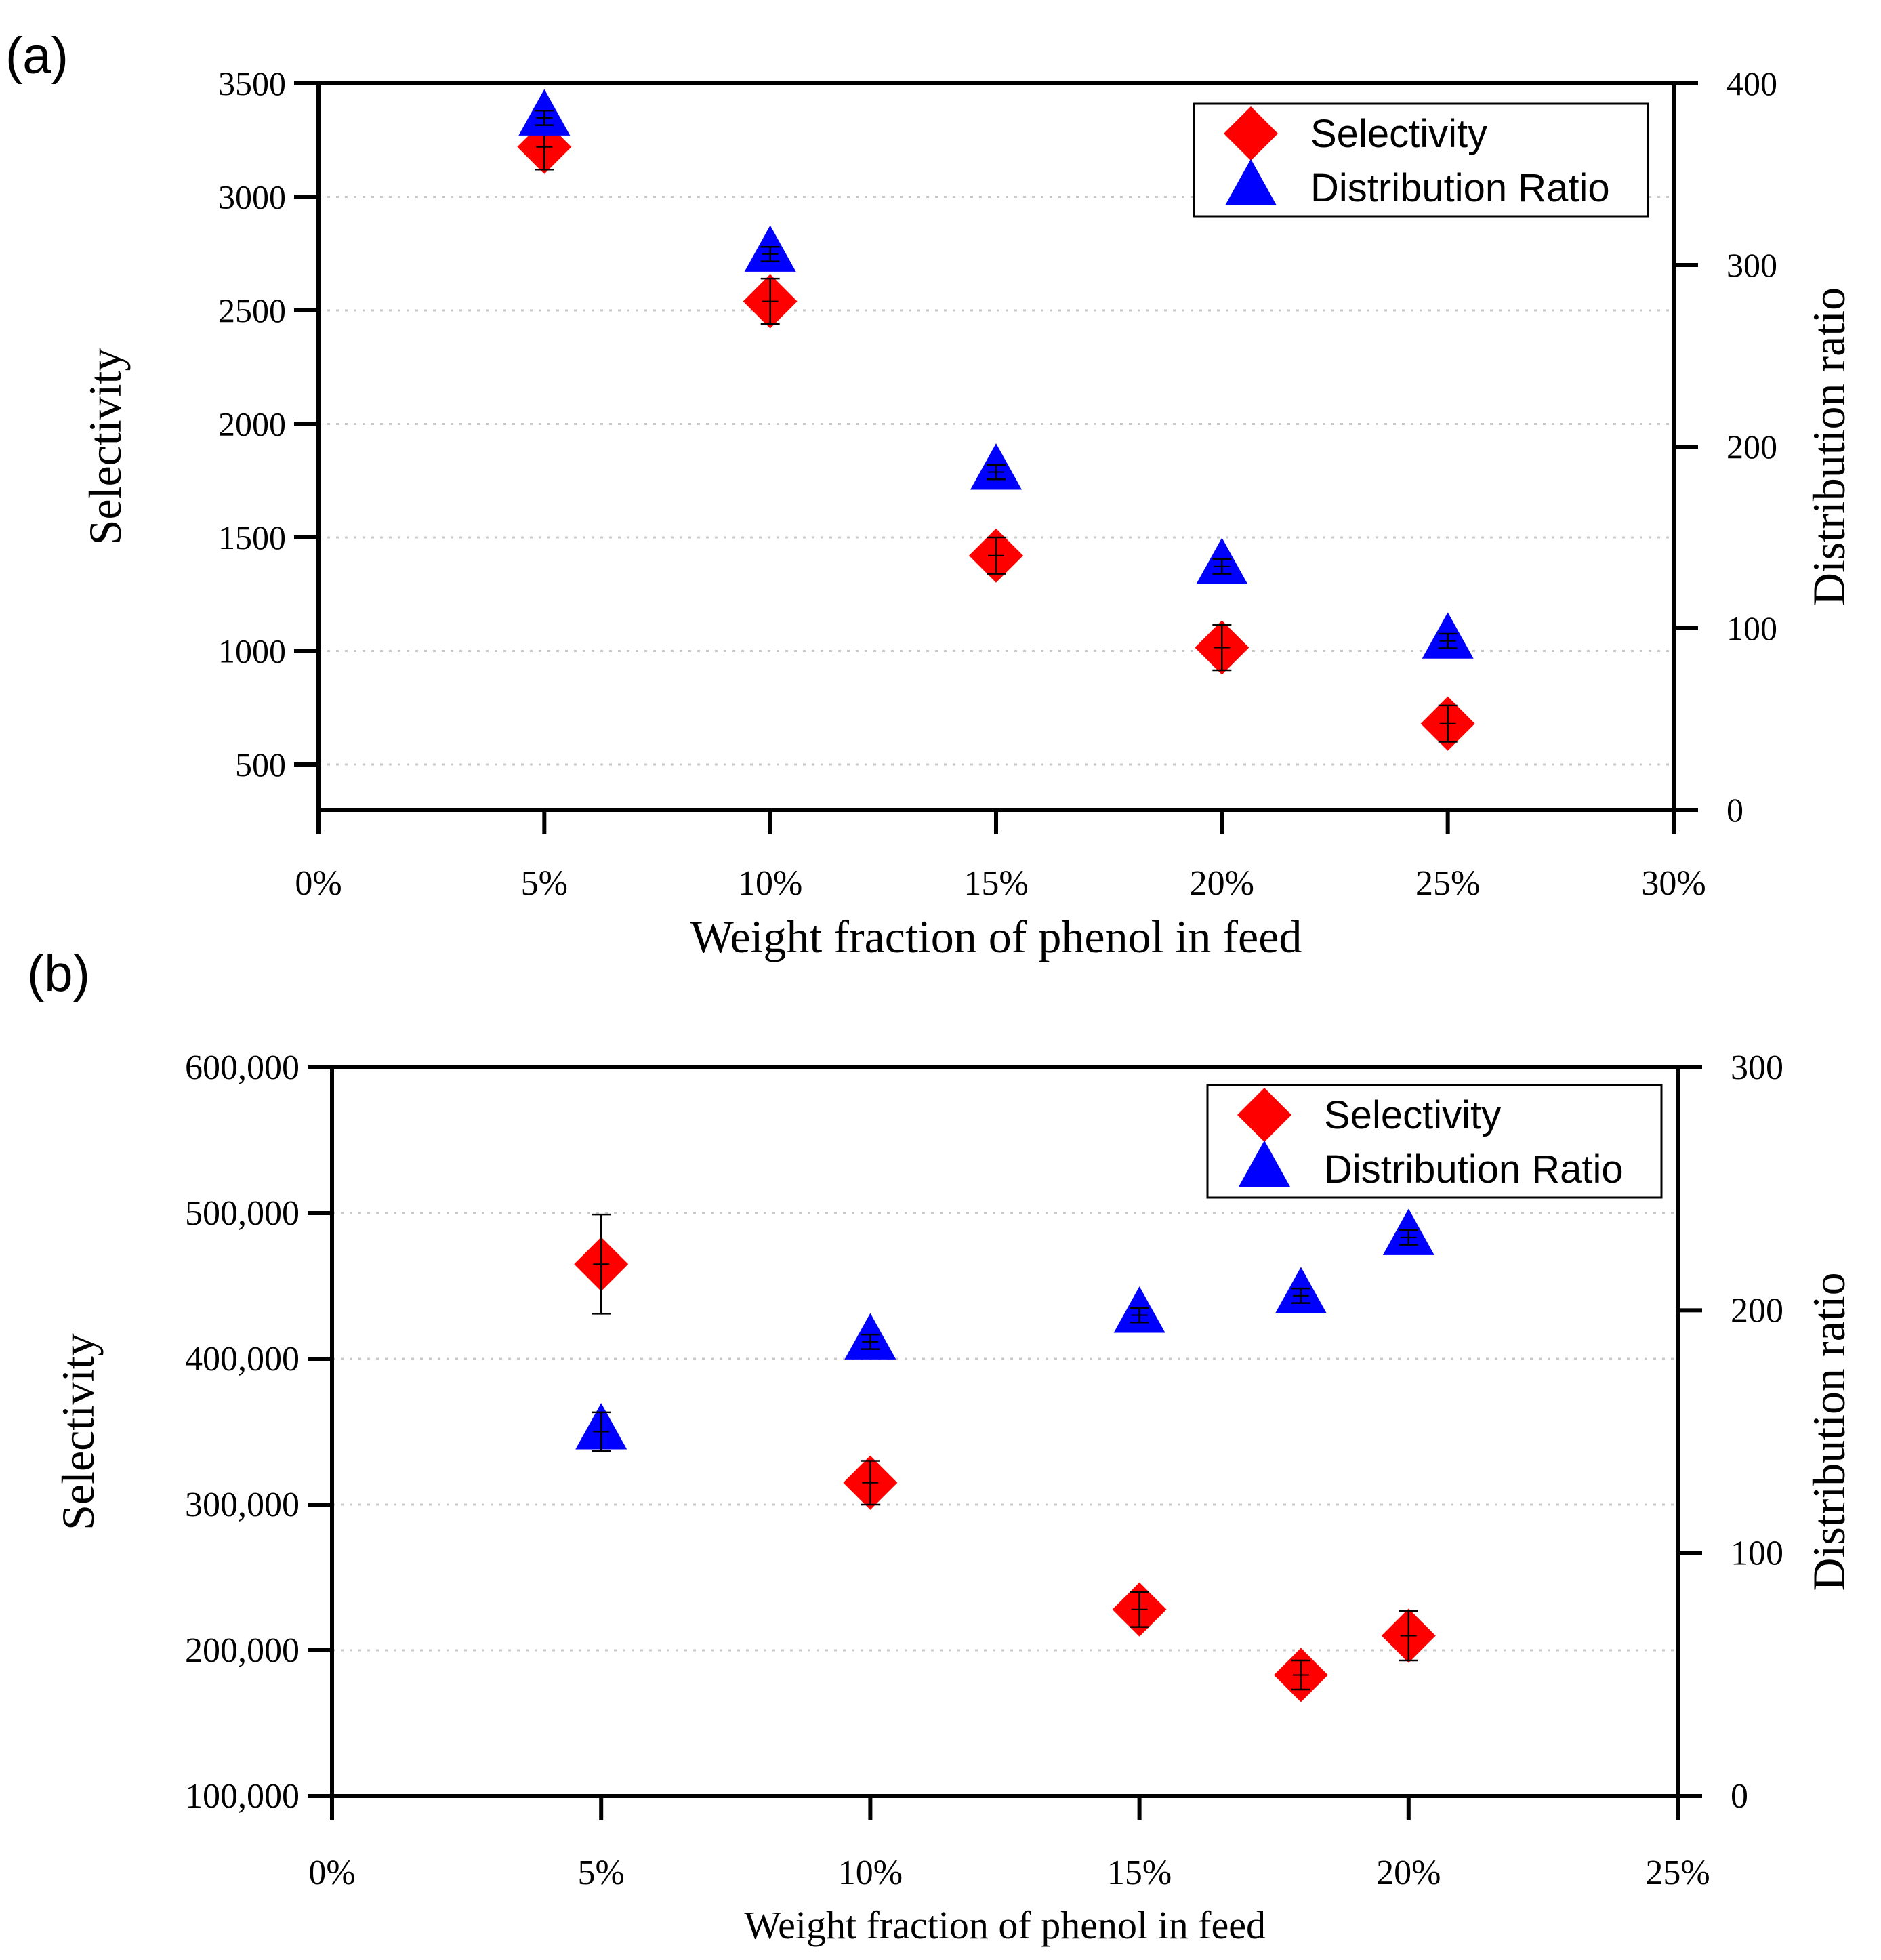 The width and height of the screenshot is (1881, 1960). Describe the element at coordinates (252, 537) in the screenshot. I see `y-tick-label: 1500` at that location.